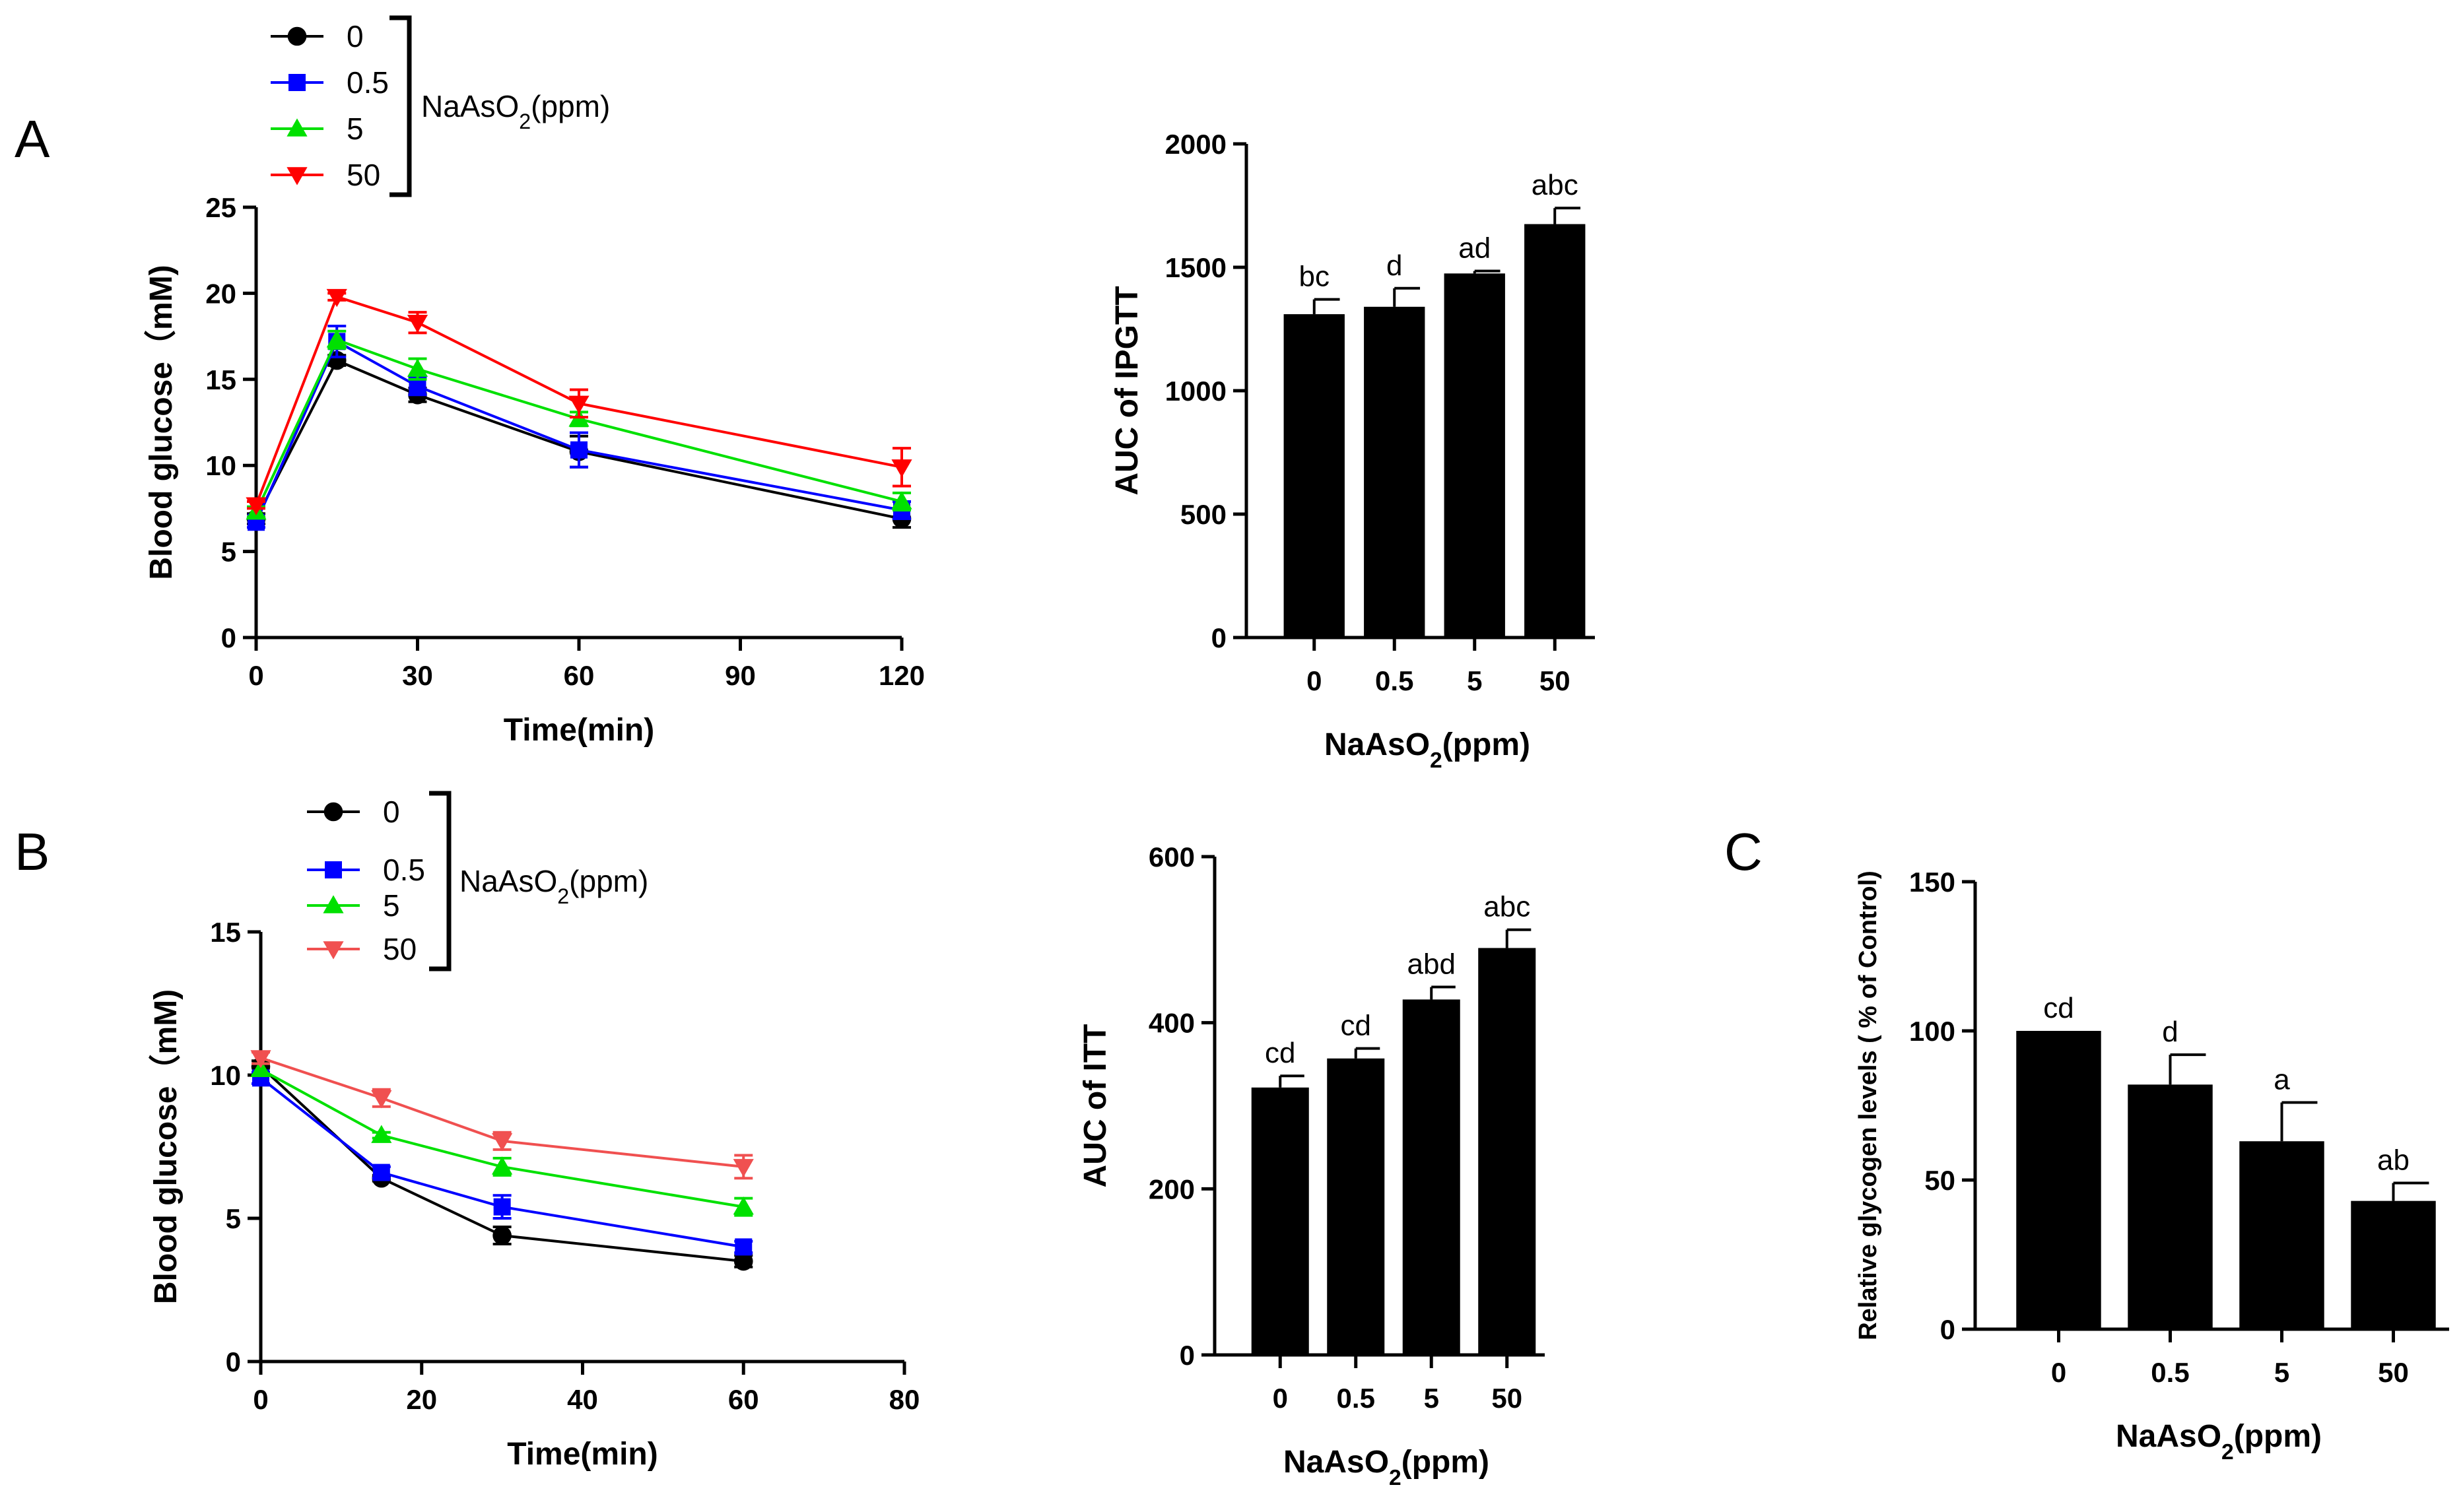  What do you see at coordinates (220, 293) in the screenshot?
I see `y-tick-label: 20` at bounding box center [220, 293].